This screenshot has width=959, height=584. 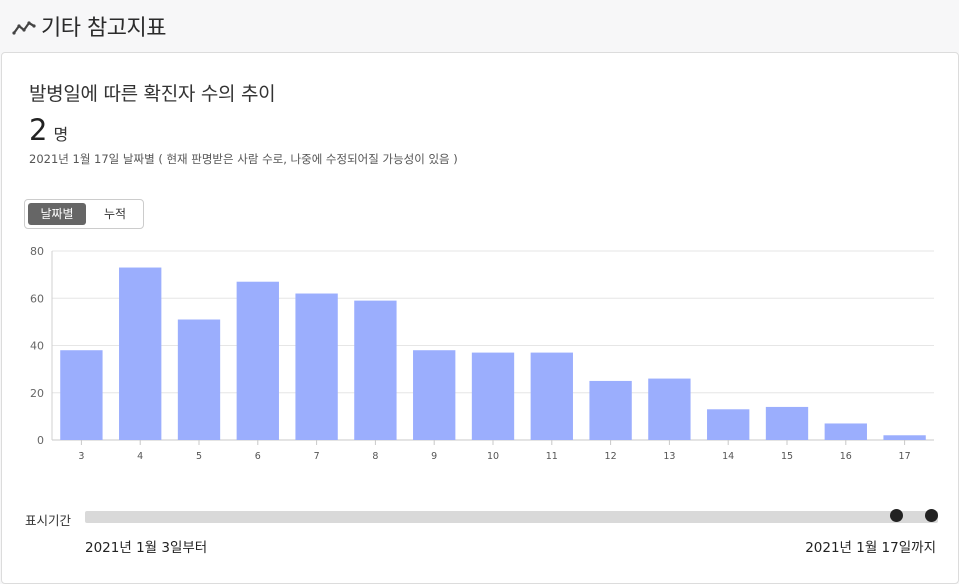 What do you see at coordinates (24, 28) in the screenshot?
I see `trend-line-icon` at bounding box center [24, 28].